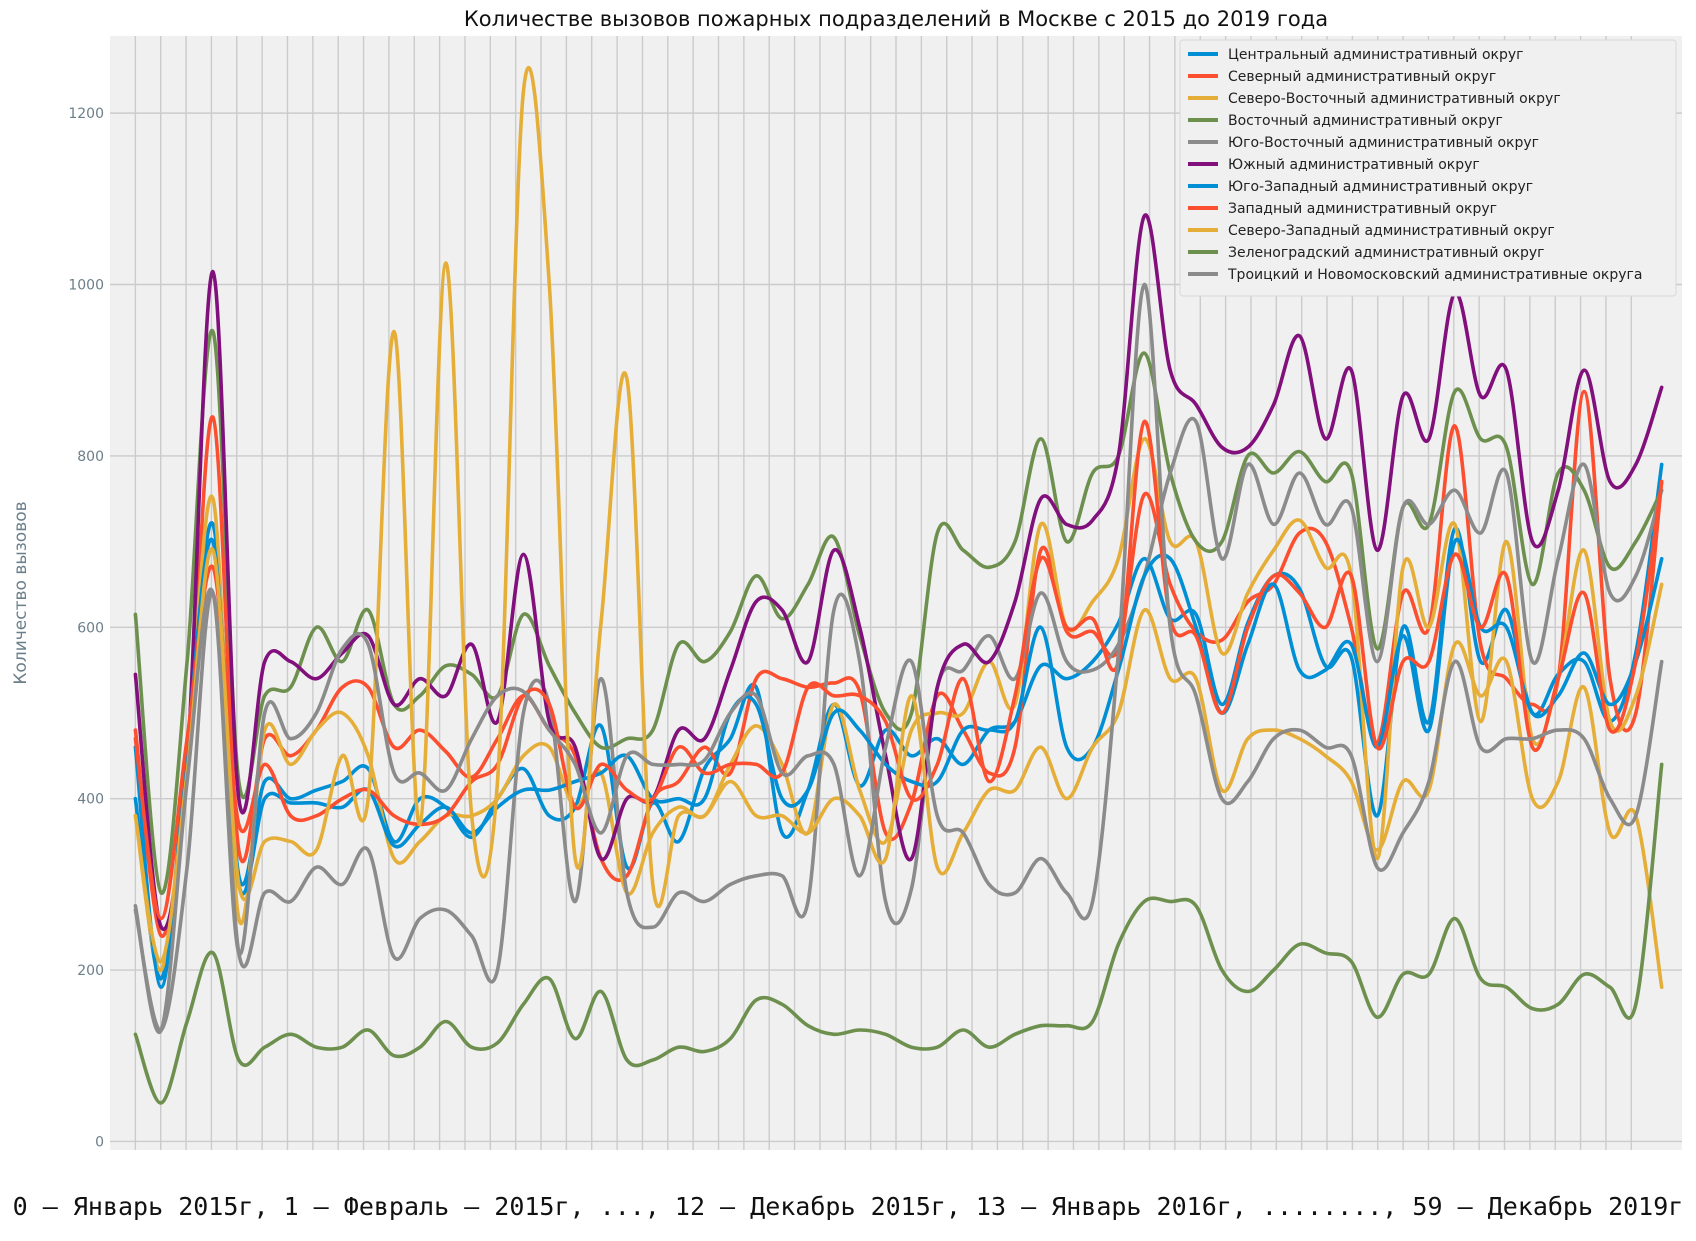 The width and height of the screenshot is (1696, 1241). I want to click on y-tick-label: 800, so click(90, 457).